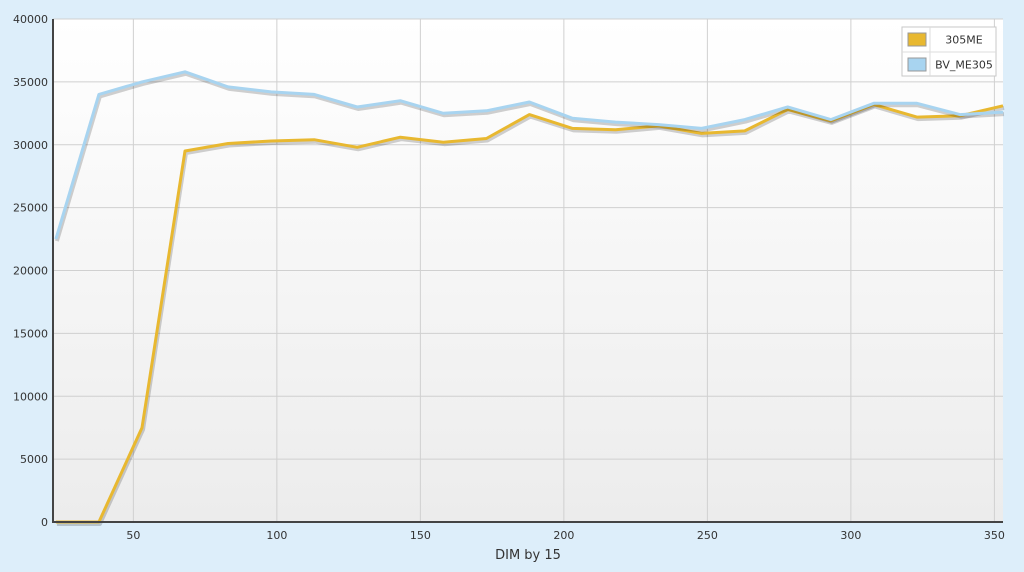 This screenshot has height=572, width=1024. Describe the element at coordinates (30, 82) in the screenshot. I see `y-tick-label: 35000` at that location.